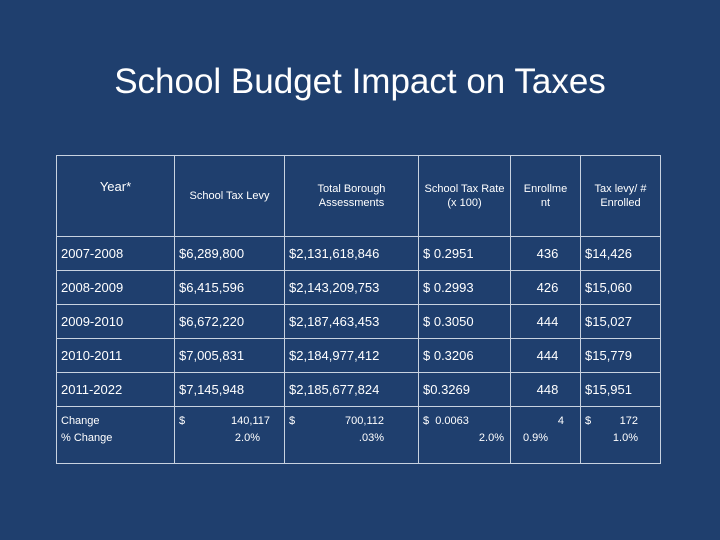 Image resolution: width=720 pixels, height=540 pixels. Describe the element at coordinates (229, 287) in the screenshot. I see `cell-levy: $6,415,596` at that location.